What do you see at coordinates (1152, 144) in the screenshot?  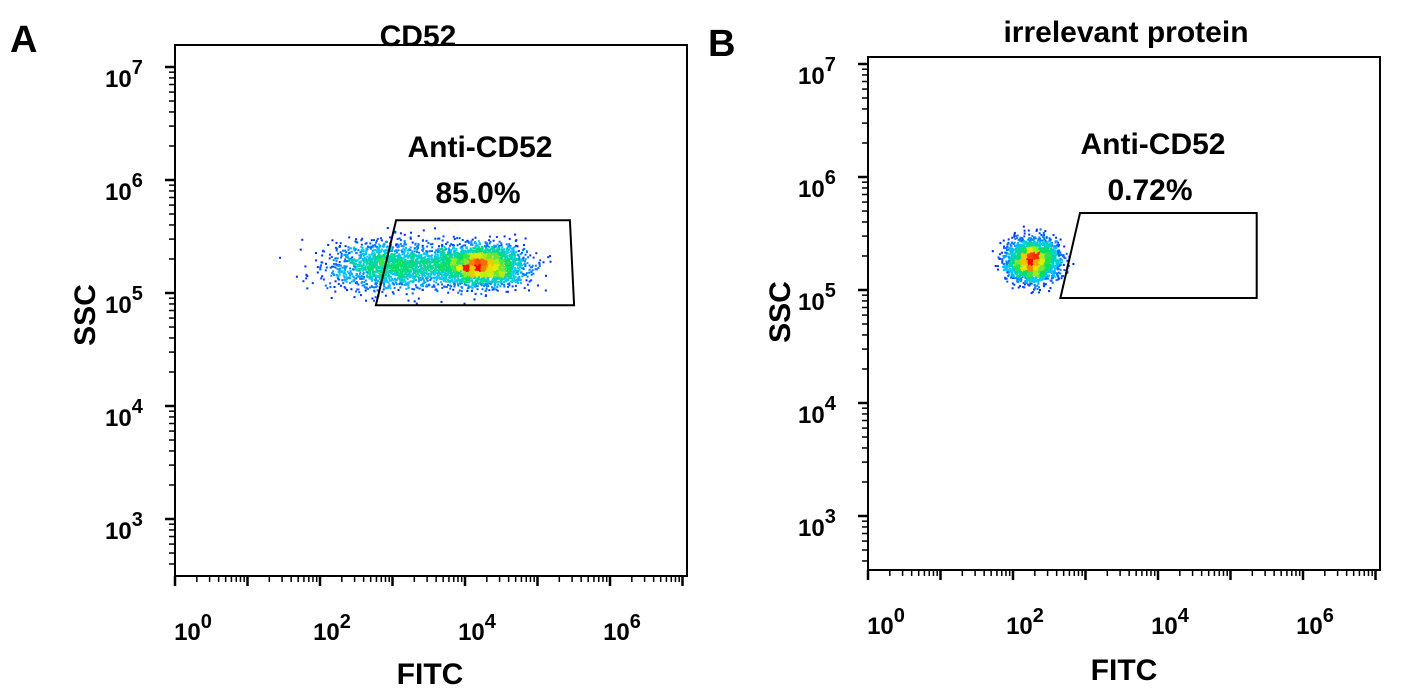 I see `gate-label: Anti-CD52` at bounding box center [1152, 144].